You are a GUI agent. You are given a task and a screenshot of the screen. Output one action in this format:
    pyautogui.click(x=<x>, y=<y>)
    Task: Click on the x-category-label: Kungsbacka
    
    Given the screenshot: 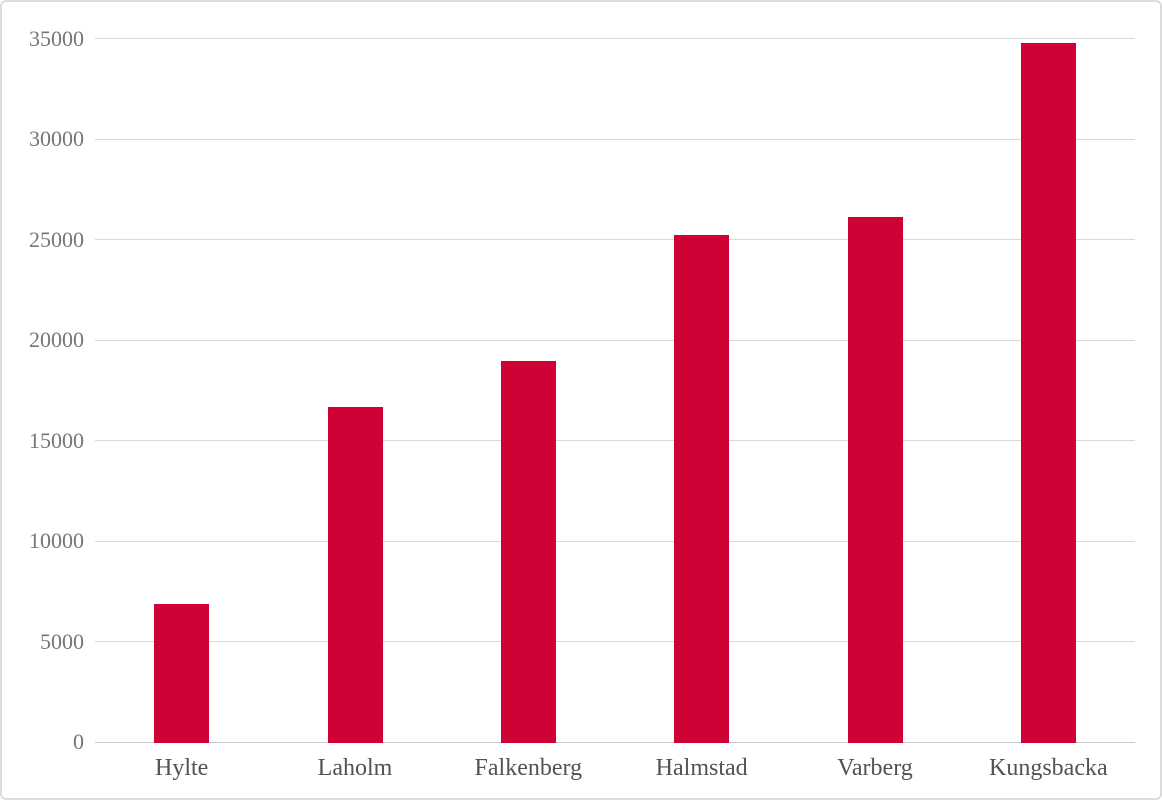 What is the action you would take?
    pyautogui.click(x=1048, y=768)
    